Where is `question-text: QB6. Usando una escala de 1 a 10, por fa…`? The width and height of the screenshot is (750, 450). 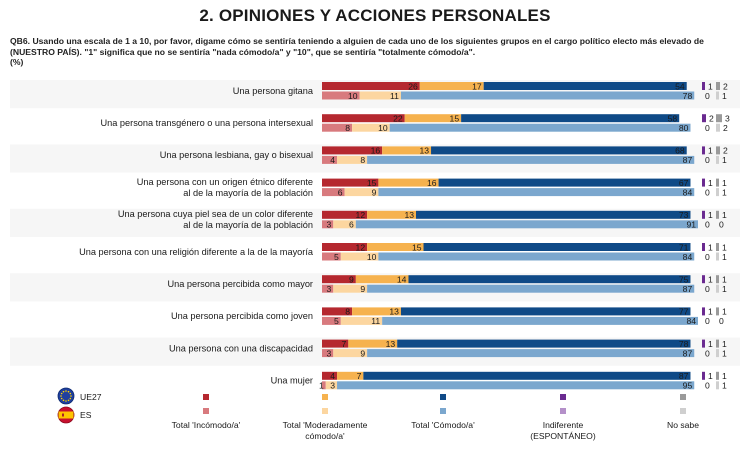
question-text: QB6. Usando una escala de 1 a 10, por fa… is located at coordinates (370, 52).